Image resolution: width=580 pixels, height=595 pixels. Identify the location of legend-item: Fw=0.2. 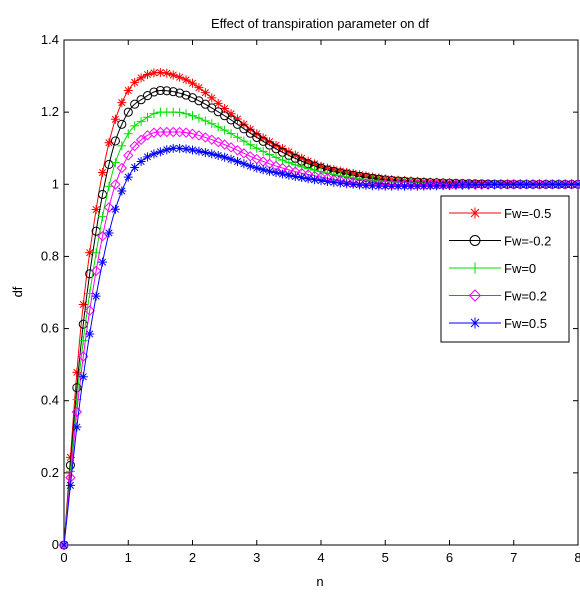
(498, 296).